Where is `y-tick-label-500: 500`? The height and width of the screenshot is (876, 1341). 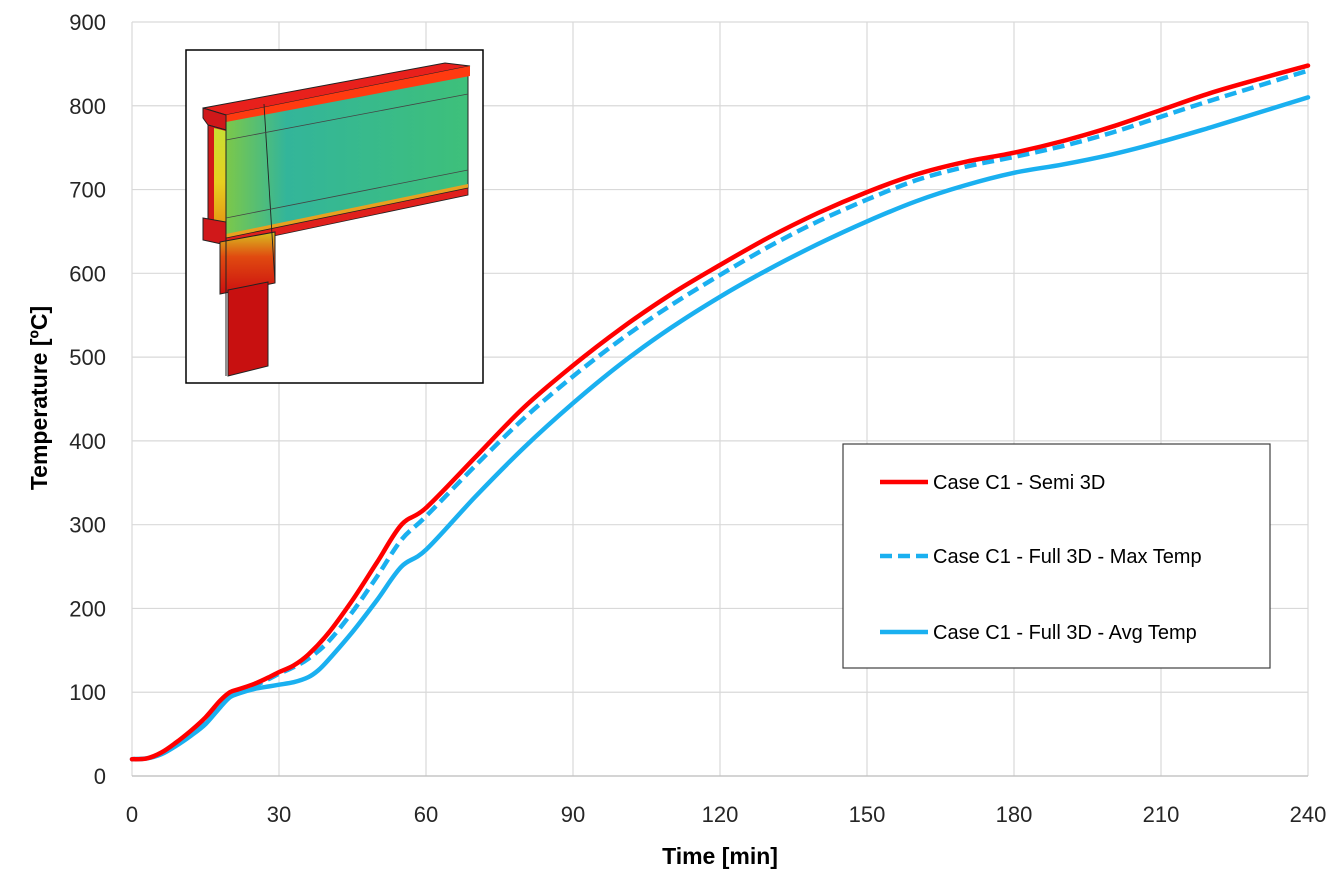 y-tick-label-500: 500 is located at coordinates (87, 357).